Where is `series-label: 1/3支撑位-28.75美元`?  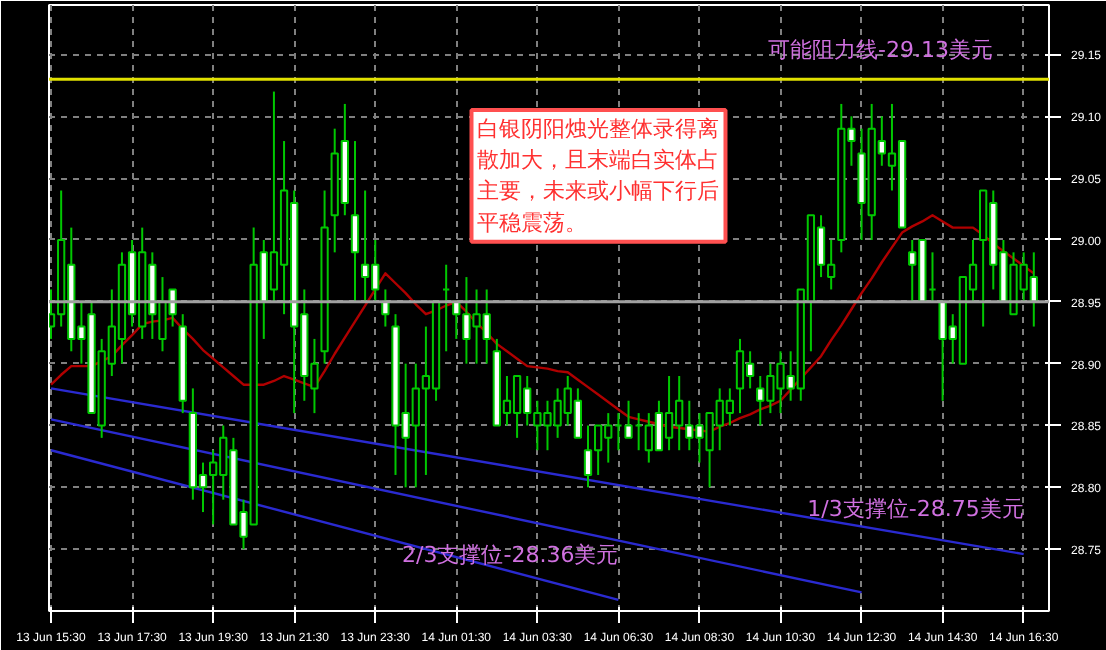 series-label: 1/3支撑位-28.75美元 is located at coordinates (915, 509).